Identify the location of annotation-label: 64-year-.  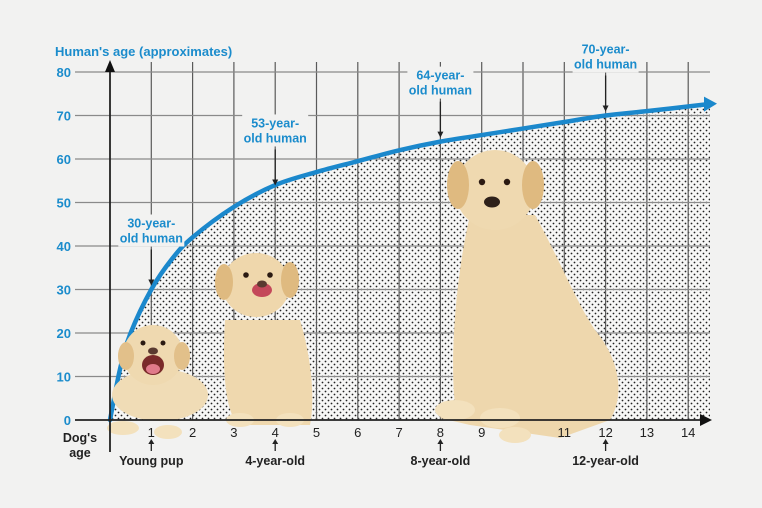
(440, 76).